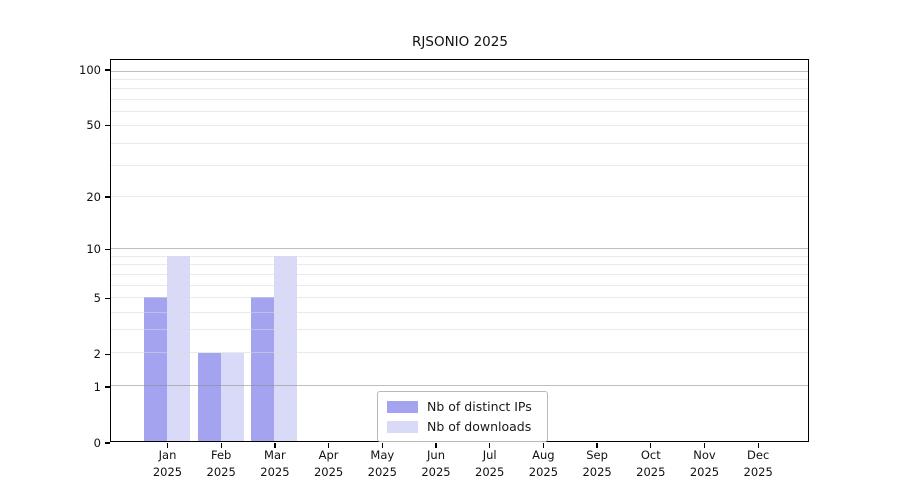 The image size is (900, 500). Describe the element at coordinates (704, 445) in the screenshot. I see `x-tick-nov` at that location.